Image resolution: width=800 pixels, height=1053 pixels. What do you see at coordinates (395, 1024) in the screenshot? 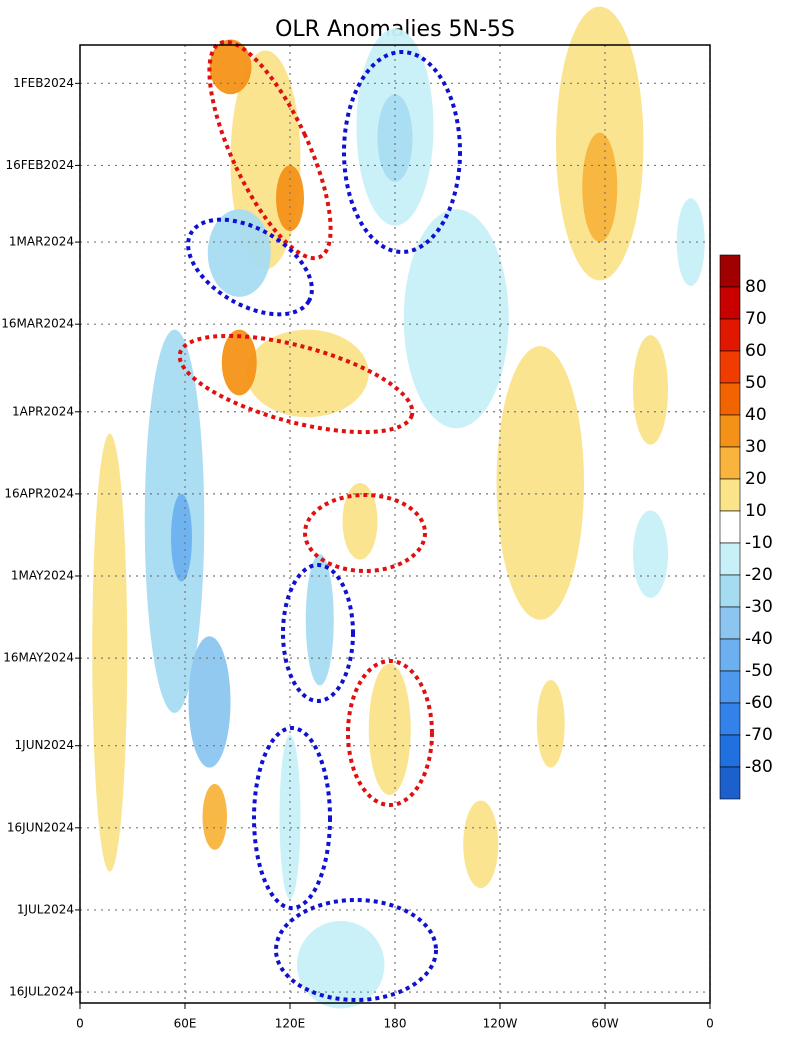
I see `x-tick-label: 180` at bounding box center [395, 1024].